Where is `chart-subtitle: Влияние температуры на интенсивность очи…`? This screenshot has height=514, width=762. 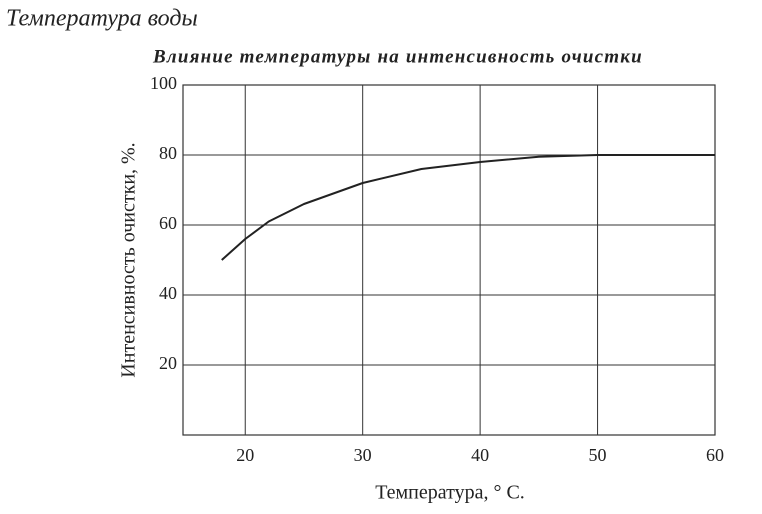
chart-subtitle: Влияние температуры на интенсивность очи… is located at coordinates (397, 56).